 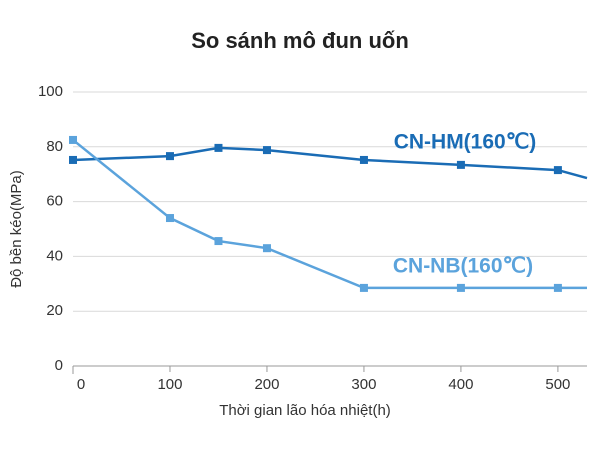 What do you see at coordinates (266, 384) in the screenshot?
I see `x-tick-label: 200` at bounding box center [266, 384].